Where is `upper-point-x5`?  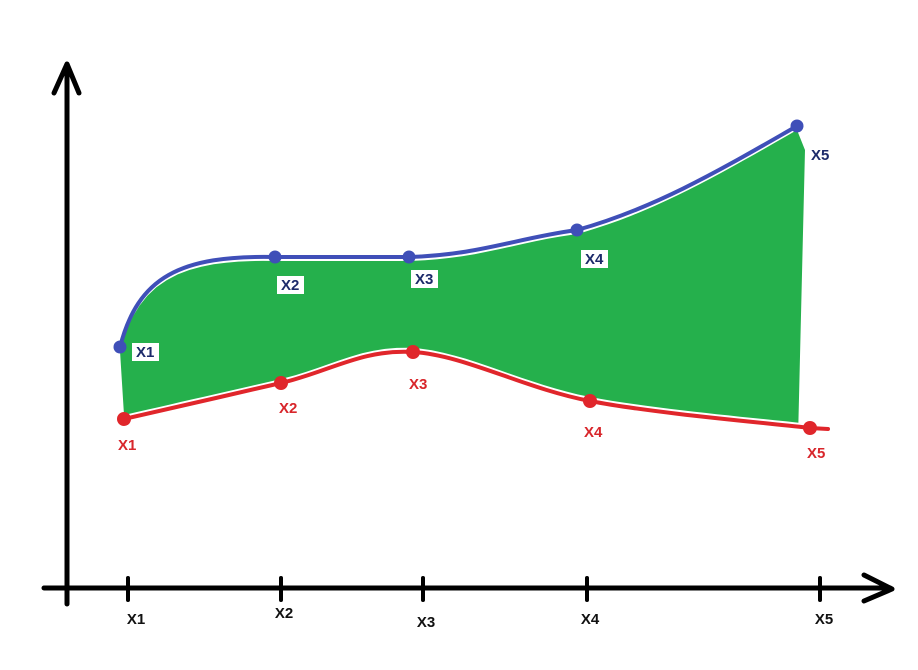
upper-point-x5 is located at coordinates (797, 126).